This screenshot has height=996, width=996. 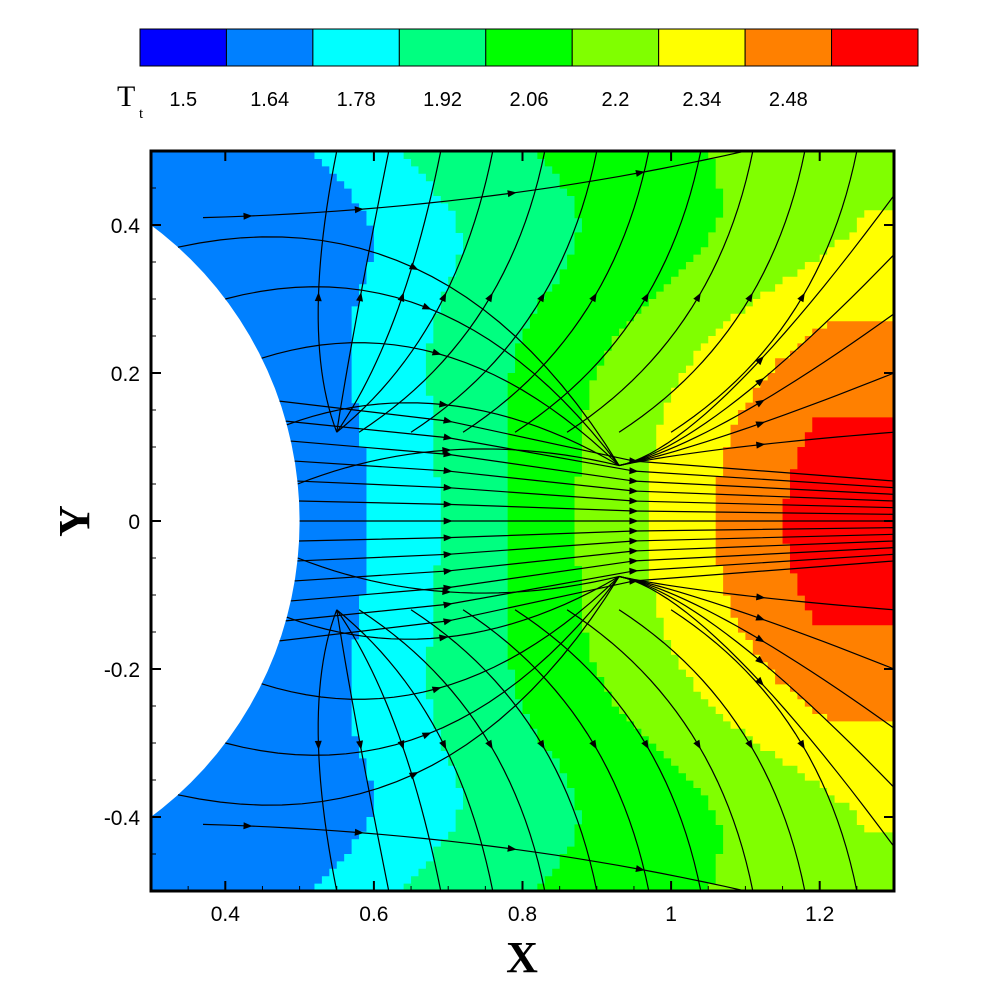 I want to click on x-axis-title: X, so click(x=522, y=957).